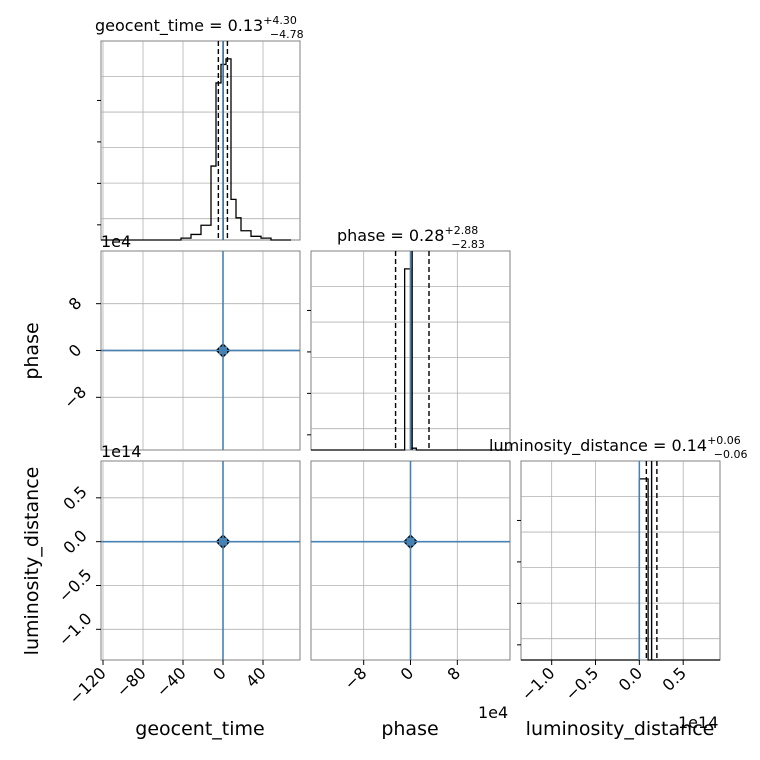 This screenshot has width=760, height=760. What do you see at coordinates (256, 677) in the screenshot?
I see `x-tick-label-geocent_time: 40` at bounding box center [256, 677].